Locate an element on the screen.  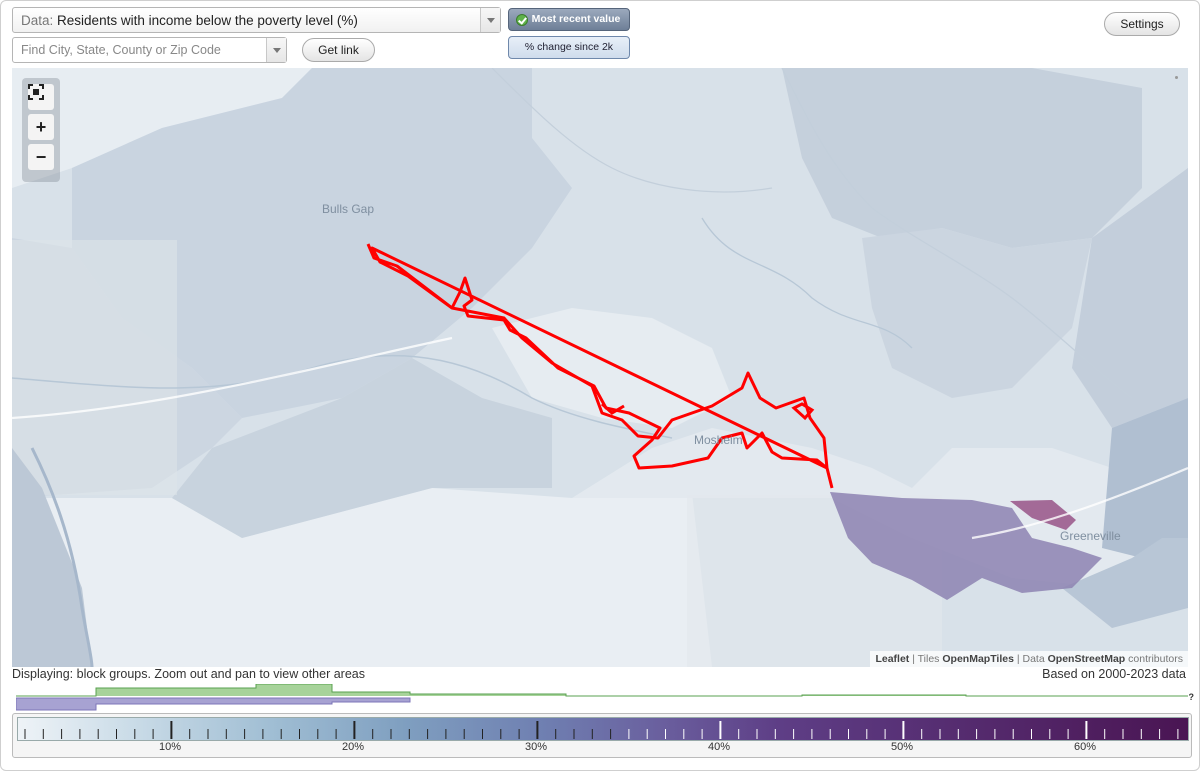
color-legend: 10% 20% 30% 40% 50% 60% is located at coordinates (602, 735).